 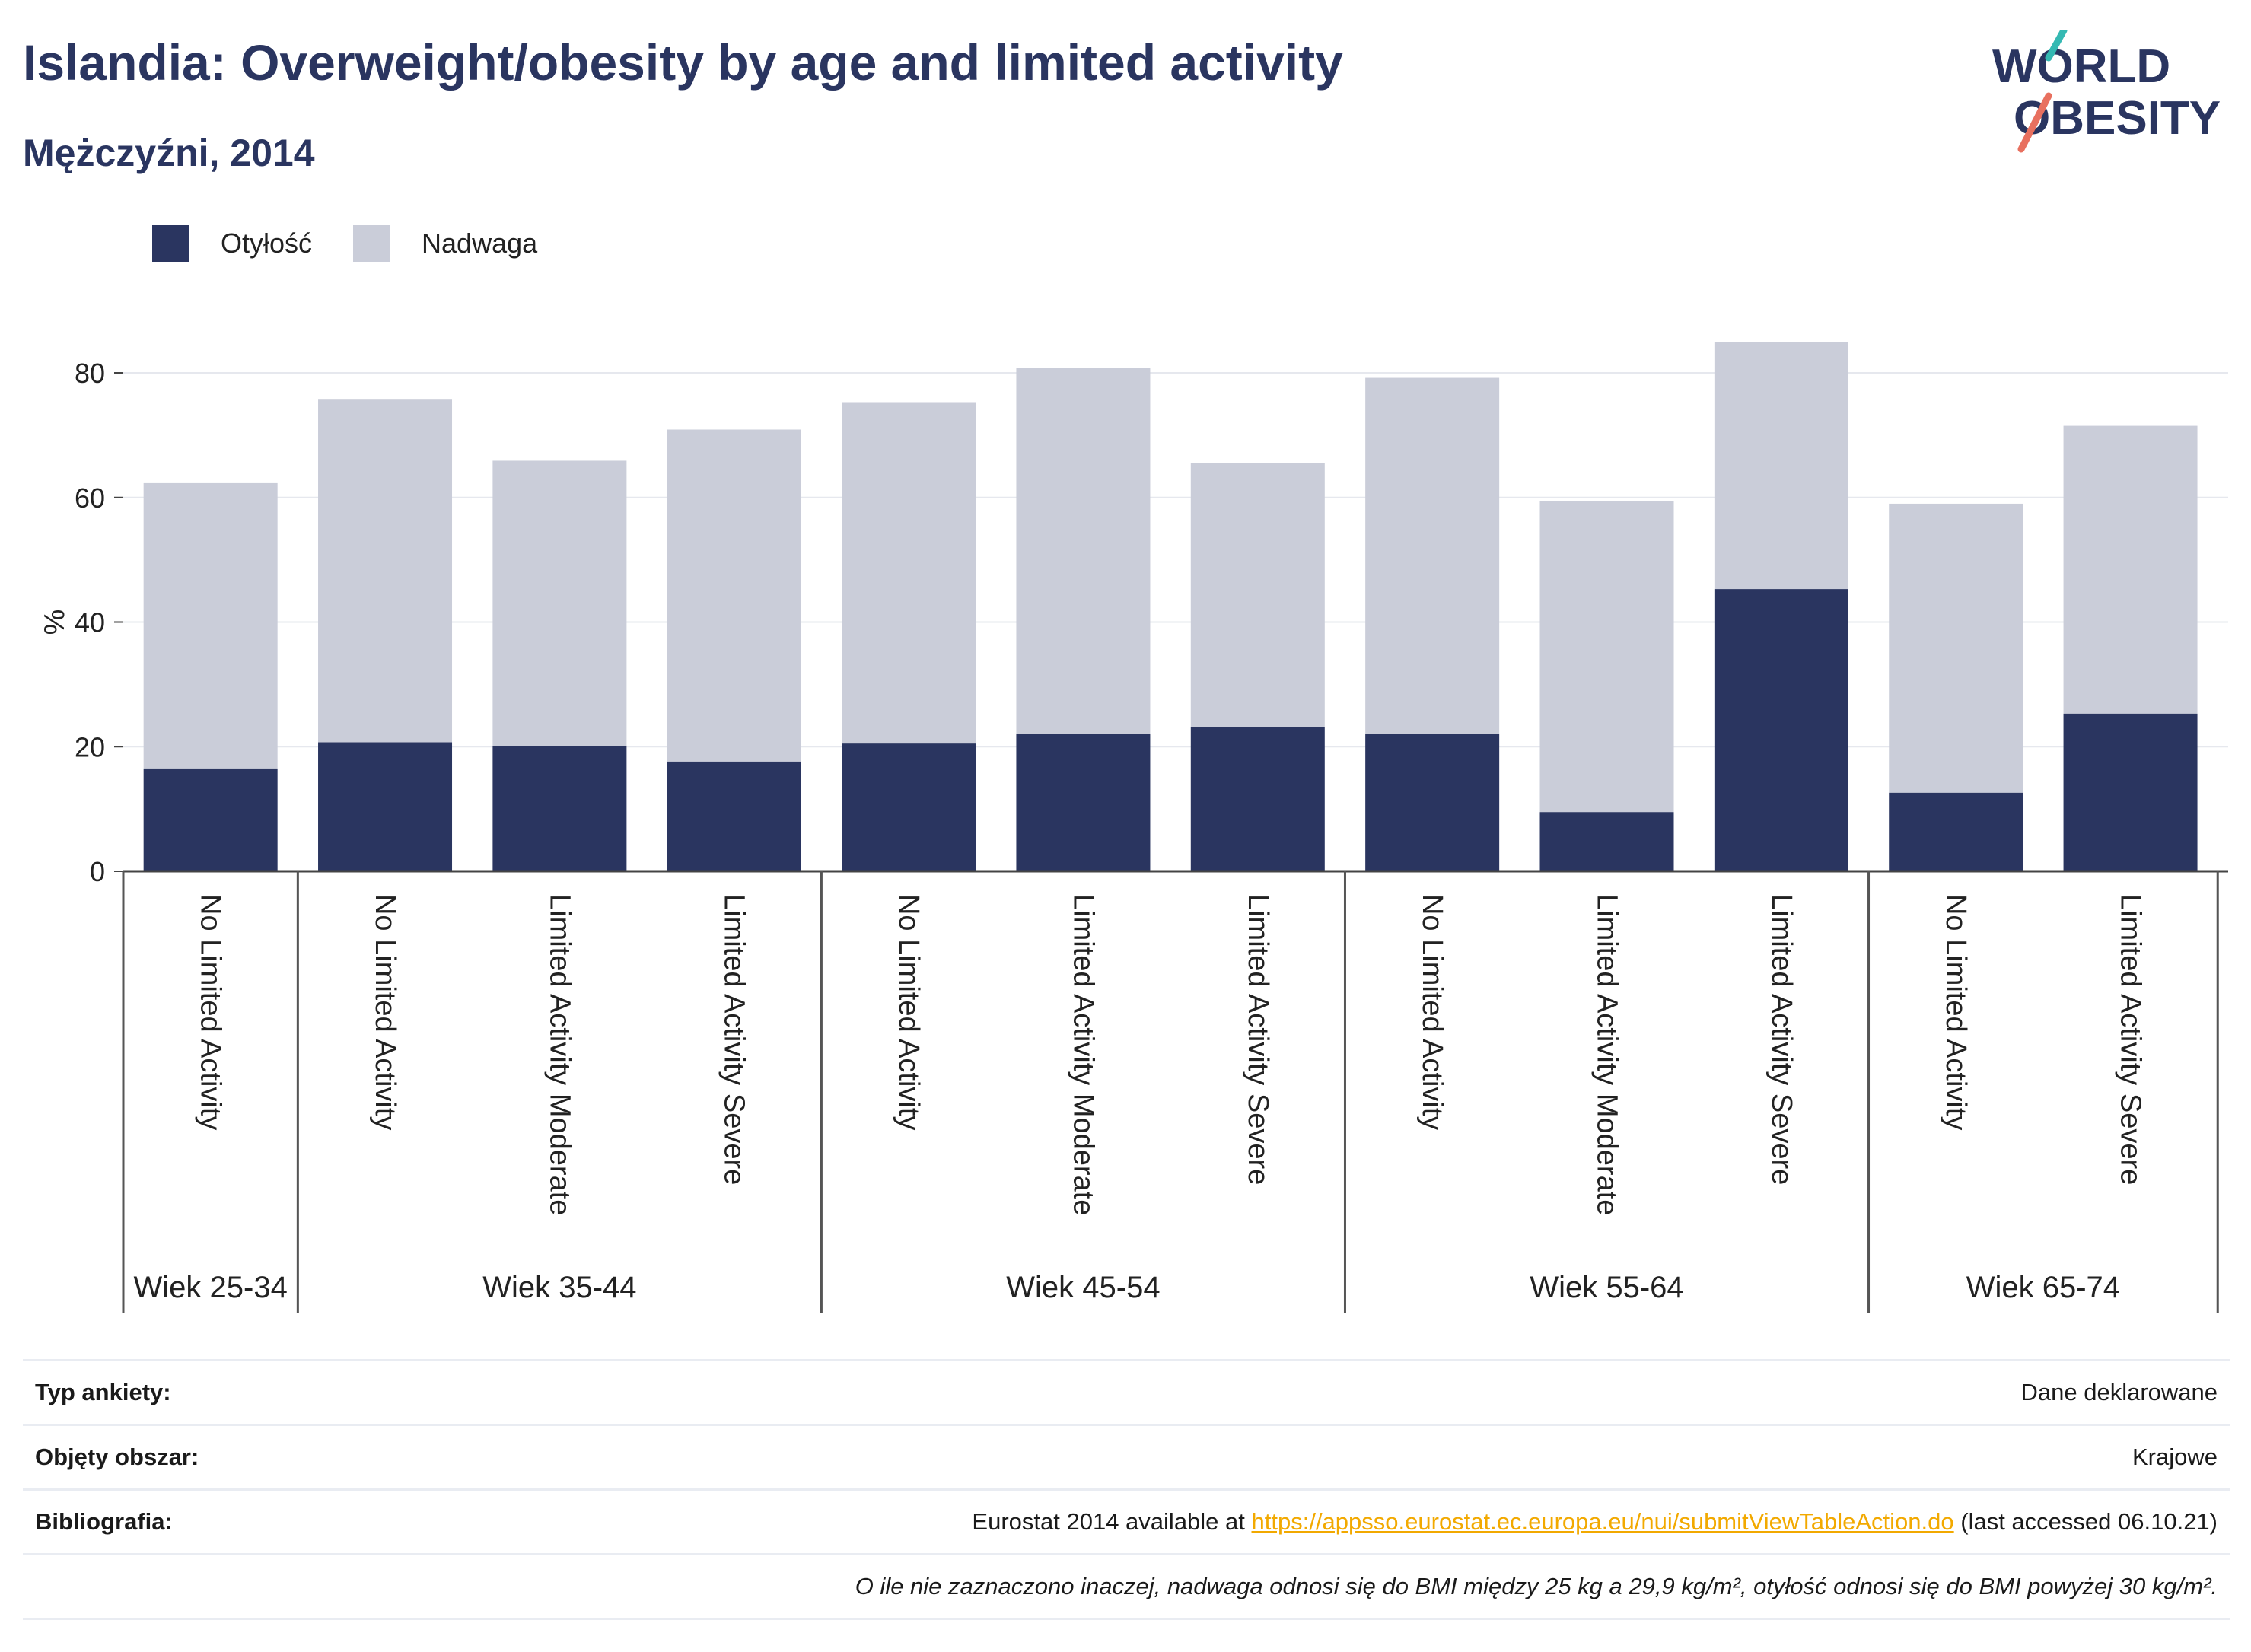 I want to click on survey-type-value: Dane deklarowane, so click(x=2119, y=1392).